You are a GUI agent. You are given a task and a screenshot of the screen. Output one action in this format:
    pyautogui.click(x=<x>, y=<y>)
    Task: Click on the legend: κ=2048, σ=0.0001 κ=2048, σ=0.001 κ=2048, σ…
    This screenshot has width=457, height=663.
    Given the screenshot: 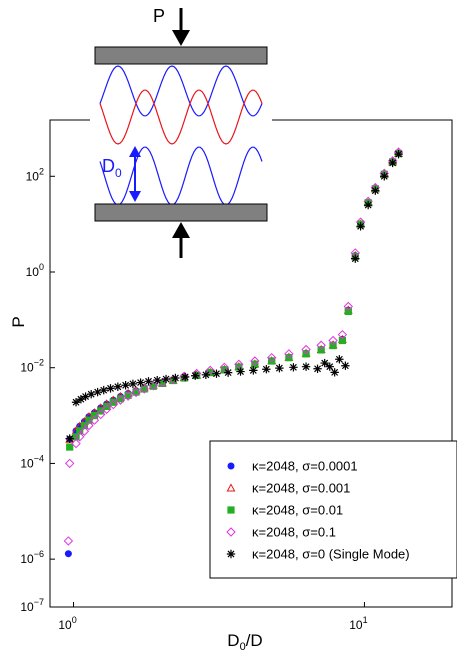 What is the action you would take?
    pyautogui.click(x=333, y=509)
    